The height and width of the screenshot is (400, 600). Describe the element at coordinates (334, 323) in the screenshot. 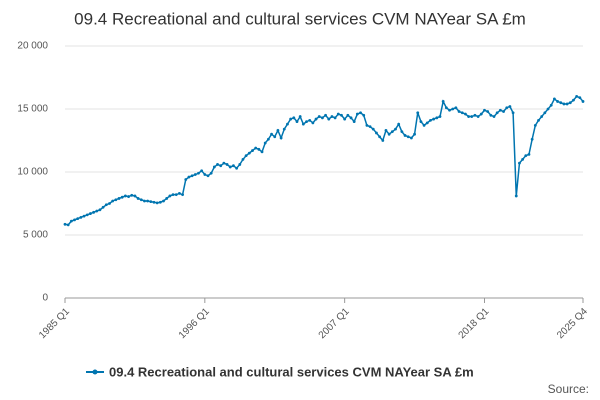

I see `x-tick-label: 2007 Q1` at that location.